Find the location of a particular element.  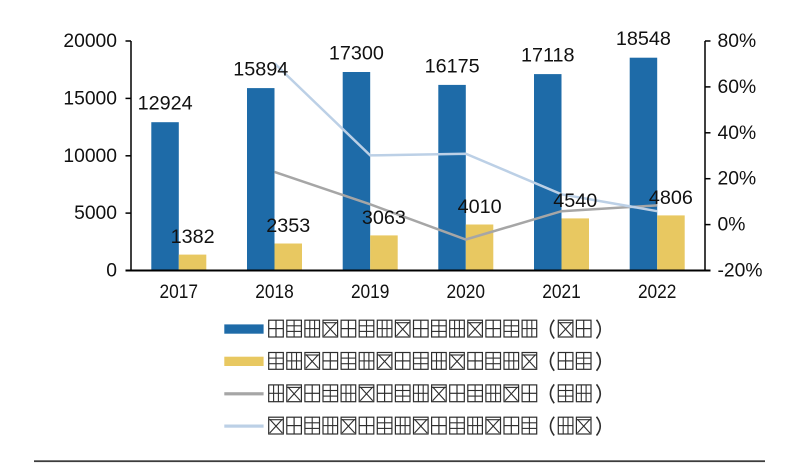

svg-text: 2022 is located at coordinates (657, 292).